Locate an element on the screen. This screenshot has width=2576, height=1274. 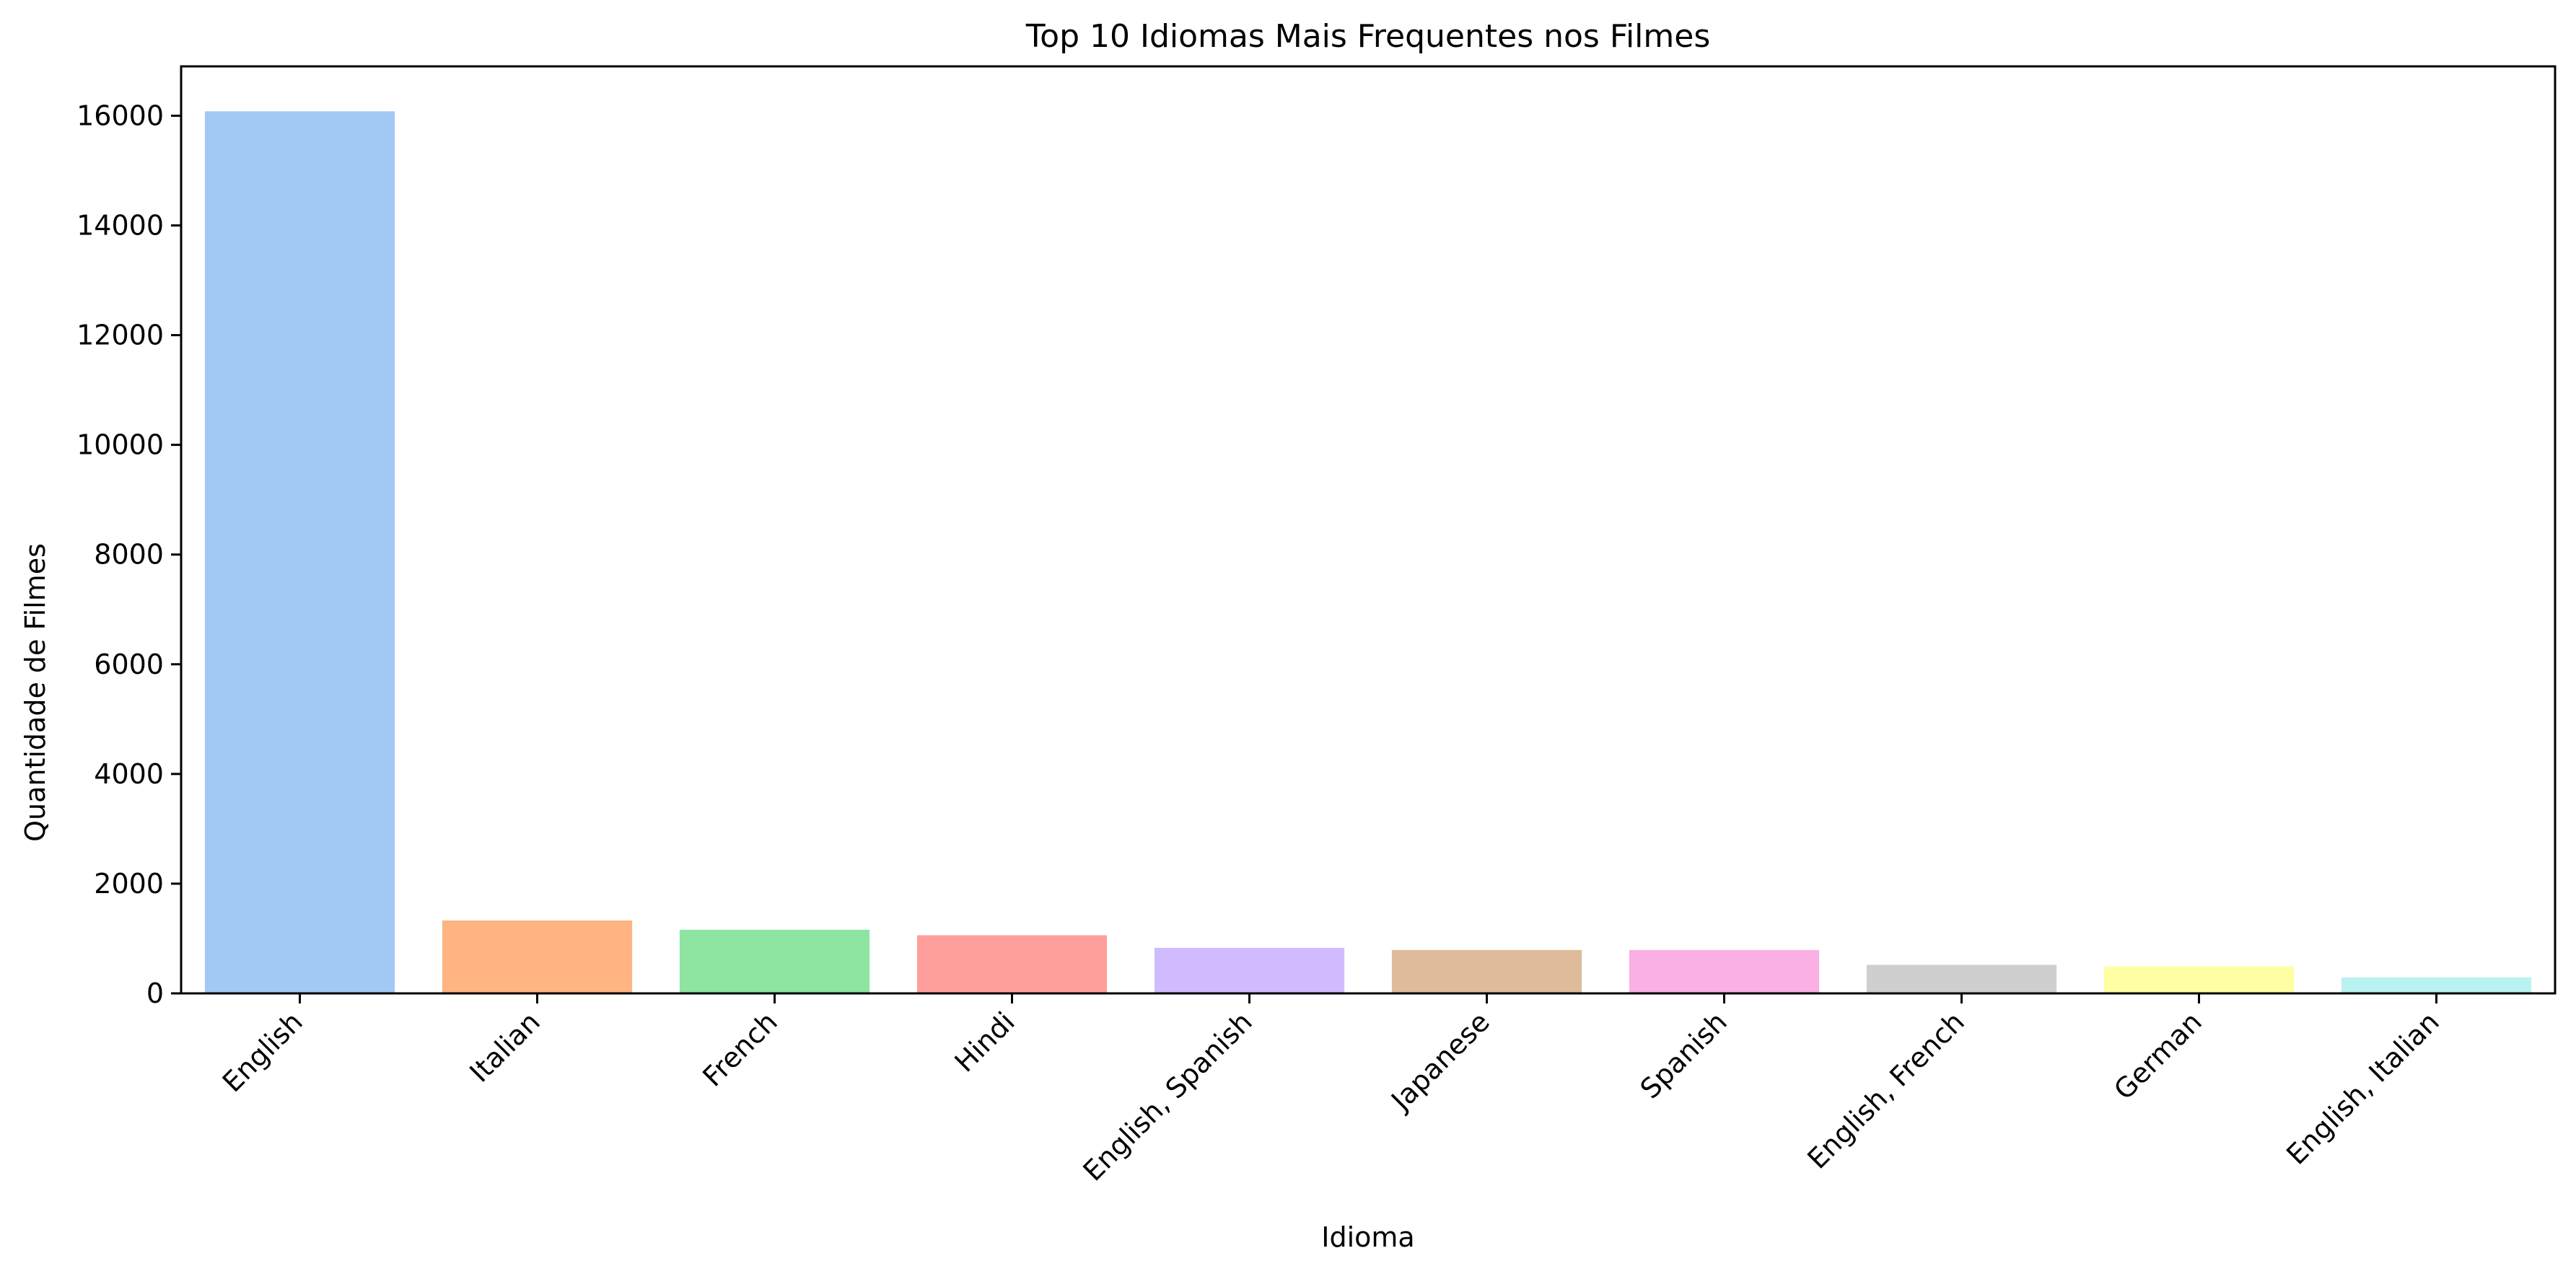
y-tick-label-8: 16000 is located at coordinates (120, 116).